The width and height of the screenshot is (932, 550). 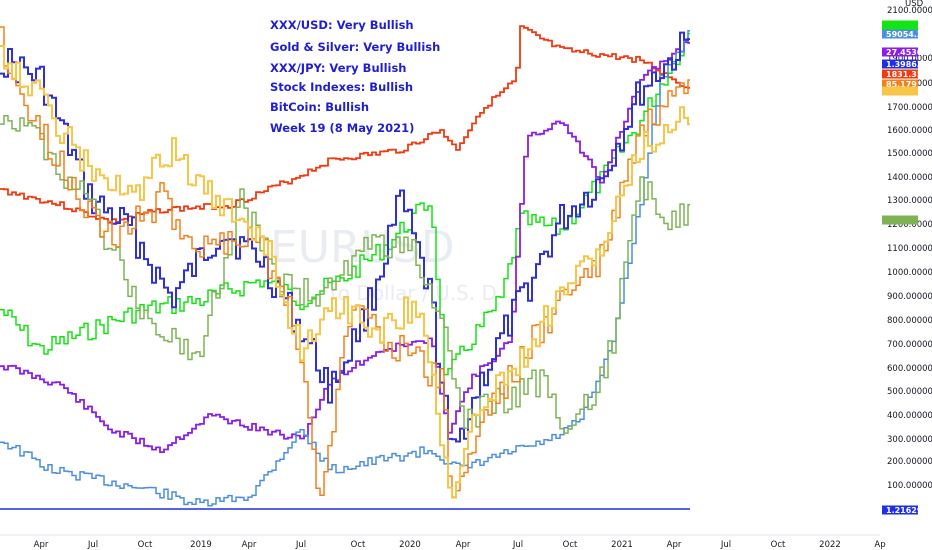 I want to click on price-tag-label: 59054.30, so click(x=907, y=34).